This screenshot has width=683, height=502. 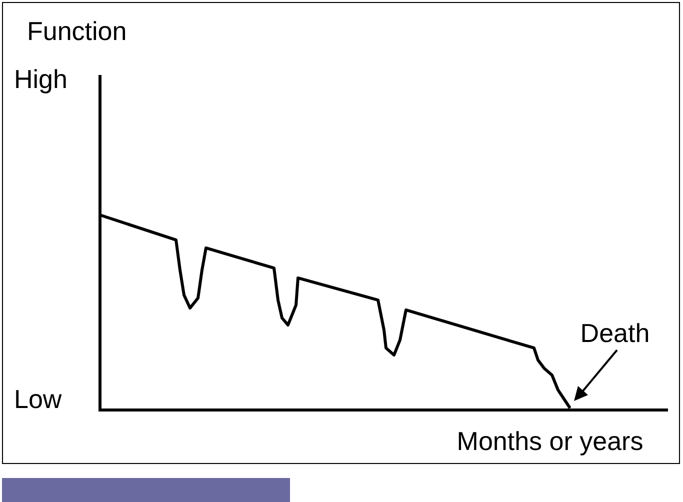 What do you see at coordinates (550, 441) in the screenshot?
I see `x-axis-title: Months or years` at bounding box center [550, 441].